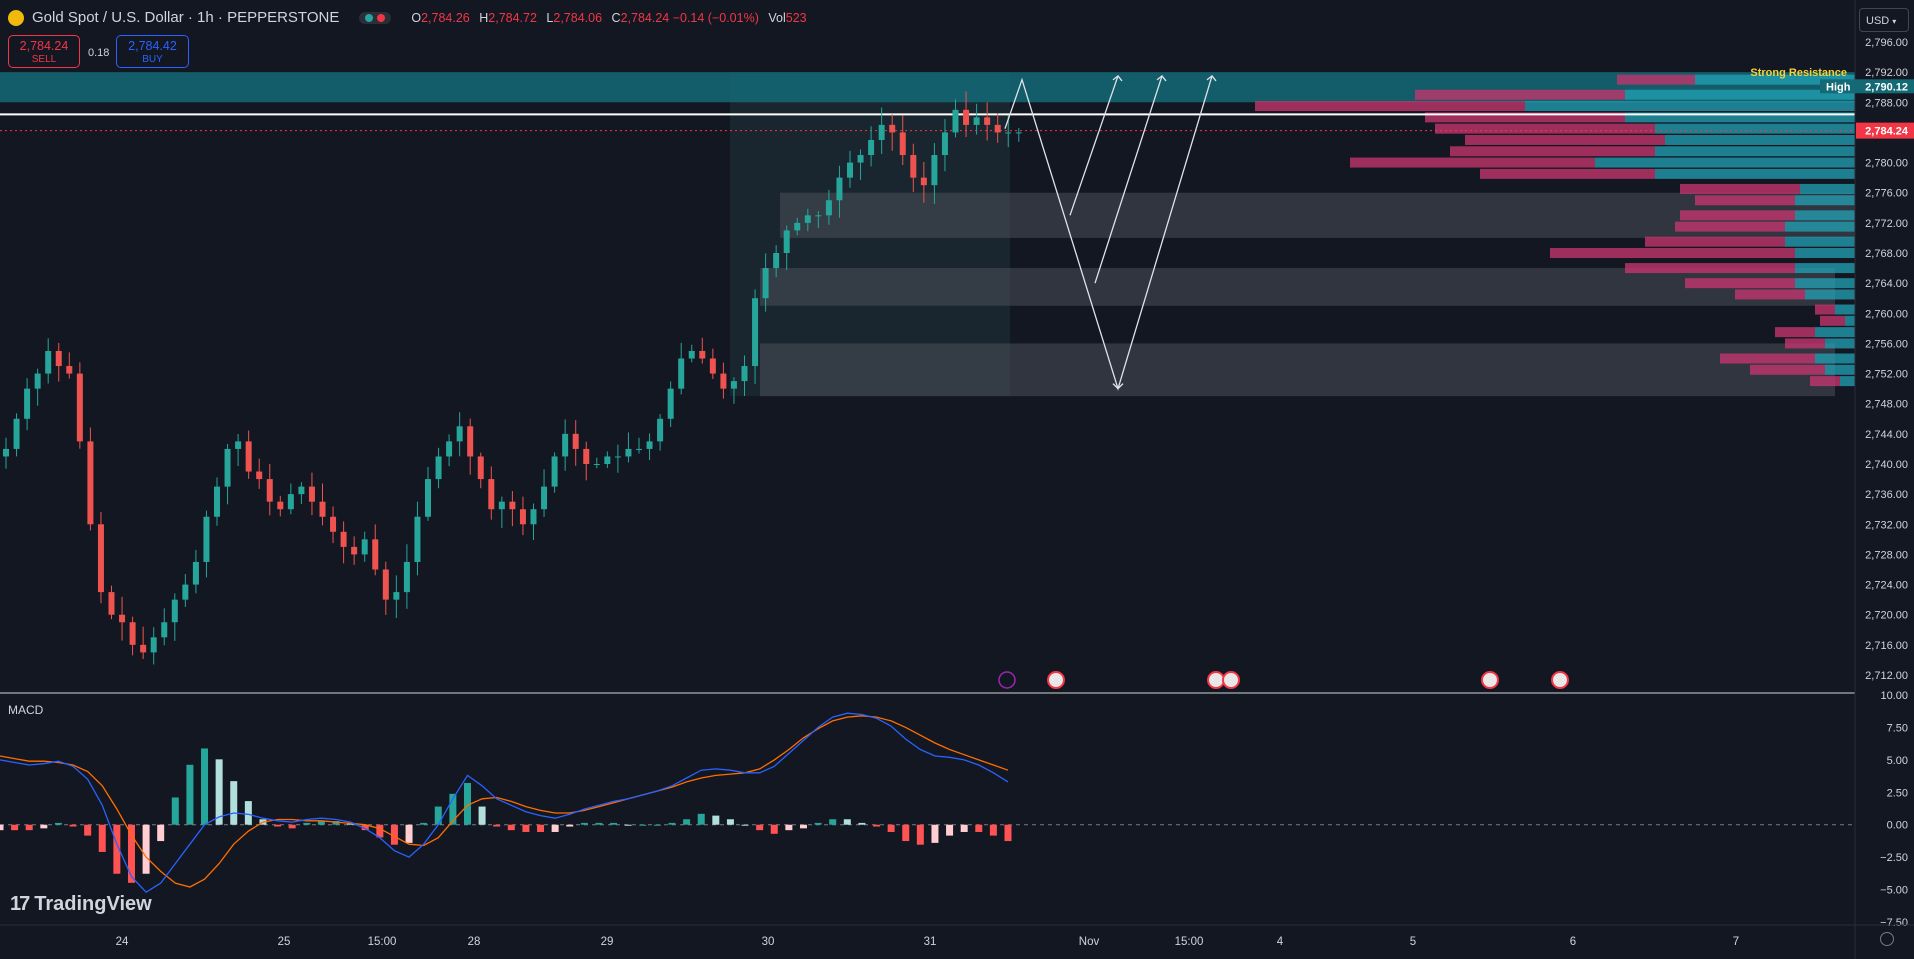  Describe the element at coordinates (369, 17) in the screenshot. I see `market-open-icon` at that location.